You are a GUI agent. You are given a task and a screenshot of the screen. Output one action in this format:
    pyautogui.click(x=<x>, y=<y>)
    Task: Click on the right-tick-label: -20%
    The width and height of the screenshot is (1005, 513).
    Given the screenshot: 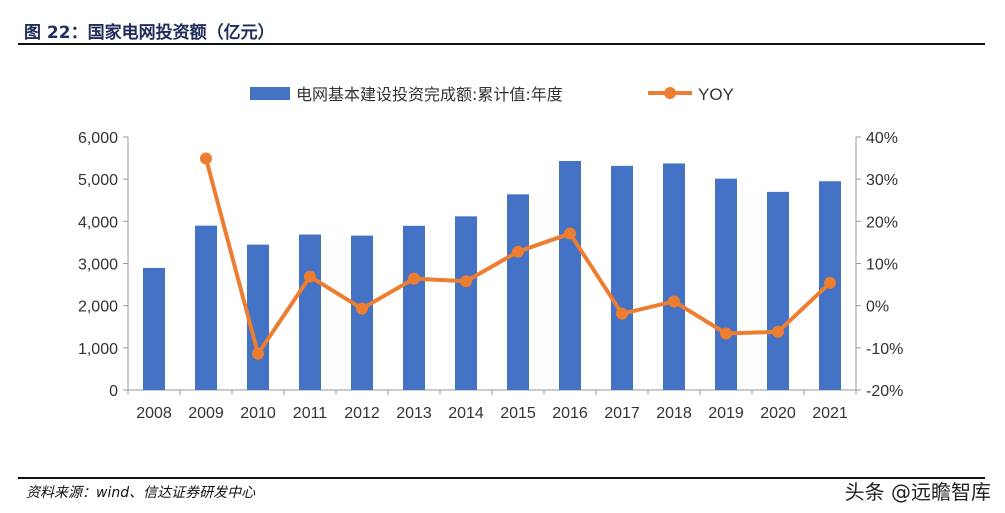 What is the action you would take?
    pyautogui.click(x=884, y=391)
    